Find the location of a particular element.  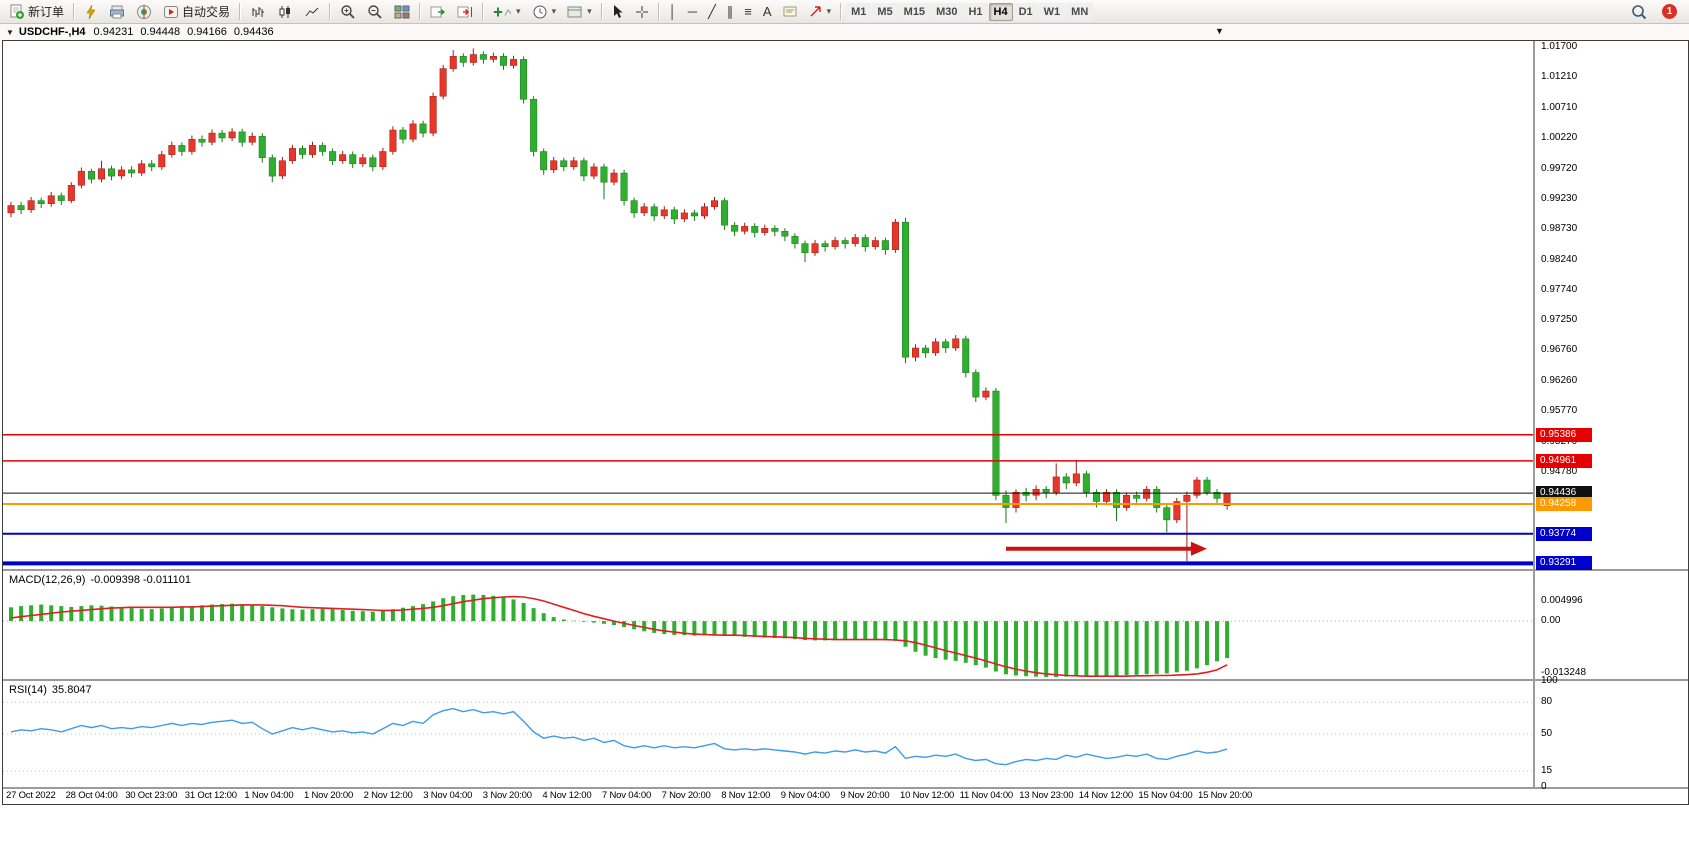

printer-icon is located at coordinates (117, 12).